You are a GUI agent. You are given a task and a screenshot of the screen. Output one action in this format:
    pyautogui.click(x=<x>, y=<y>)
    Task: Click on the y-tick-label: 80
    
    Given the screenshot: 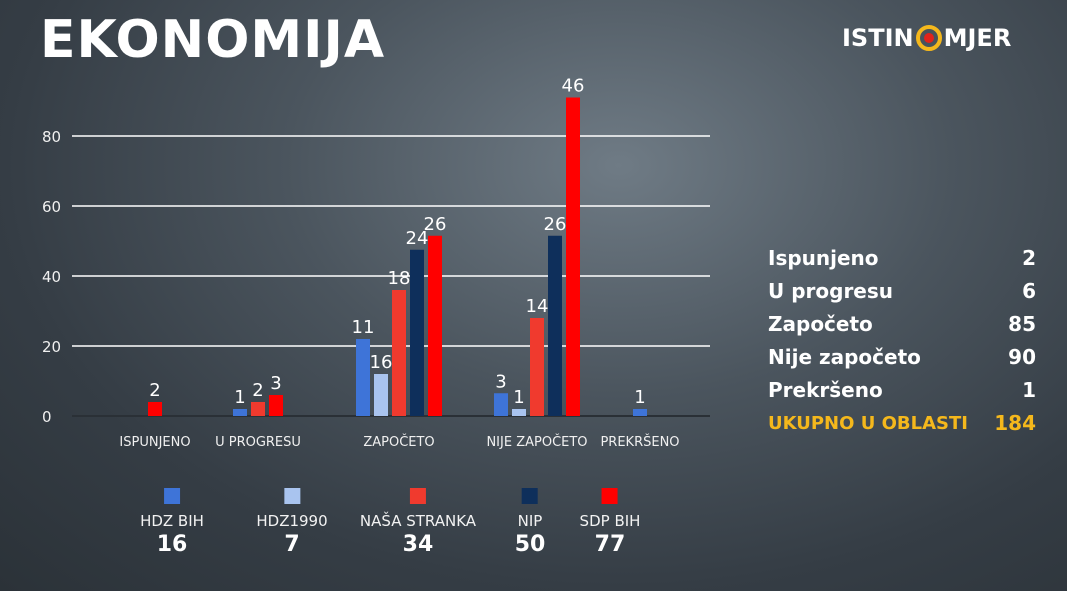 What is the action you would take?
    pyautogui.click(x=51, y=137)
    